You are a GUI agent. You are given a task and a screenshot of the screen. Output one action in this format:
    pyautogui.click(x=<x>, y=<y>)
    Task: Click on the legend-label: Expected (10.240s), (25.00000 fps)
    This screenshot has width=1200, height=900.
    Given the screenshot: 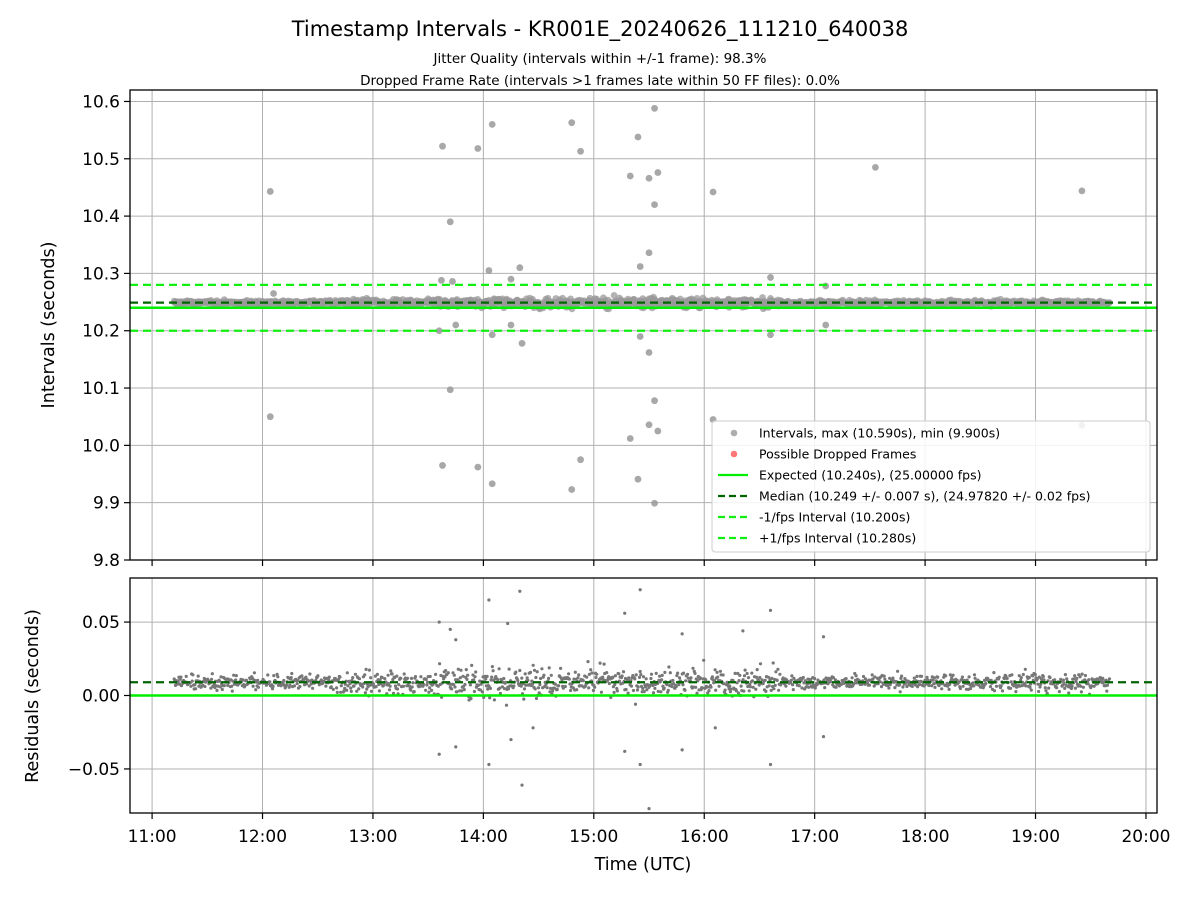 What is the action you would take?
    pyautogui.click(x=870, y=475)
    